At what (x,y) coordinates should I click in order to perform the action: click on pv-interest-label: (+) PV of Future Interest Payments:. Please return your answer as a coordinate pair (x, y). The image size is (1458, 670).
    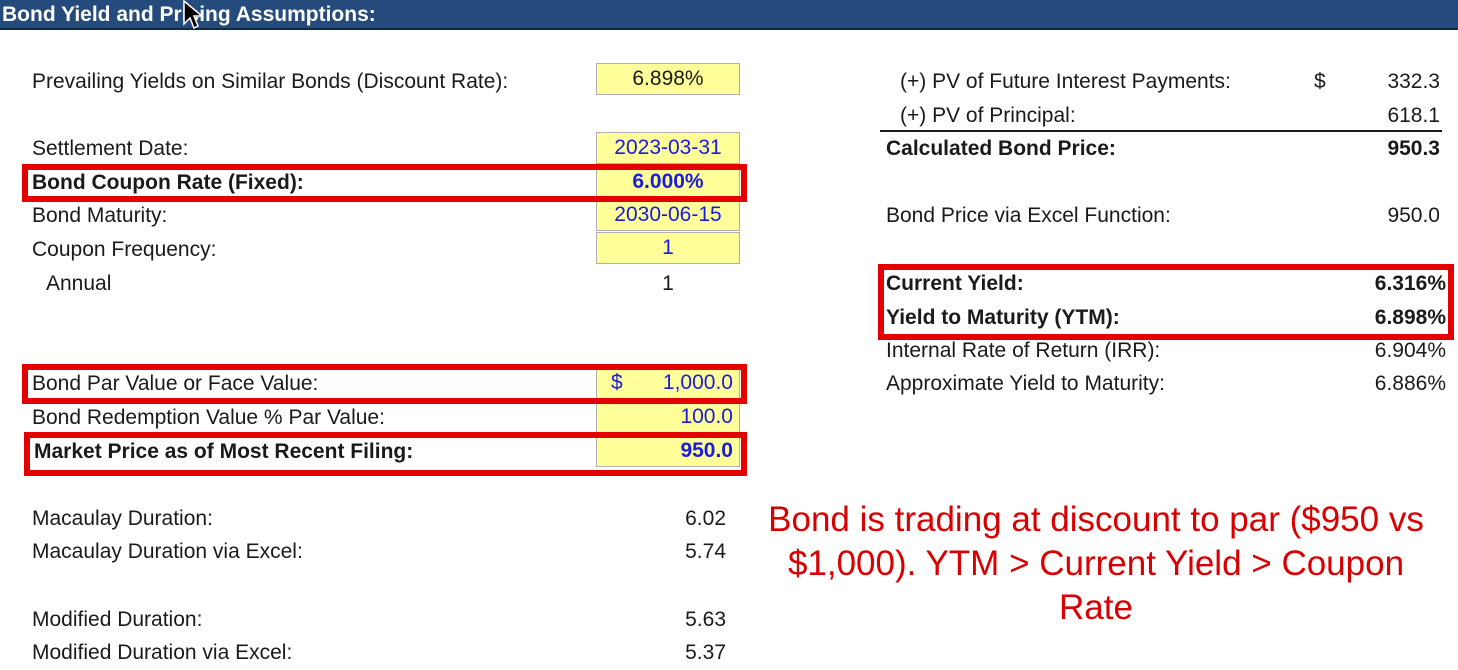
    Looking at the image, I should click on (1065, 81).